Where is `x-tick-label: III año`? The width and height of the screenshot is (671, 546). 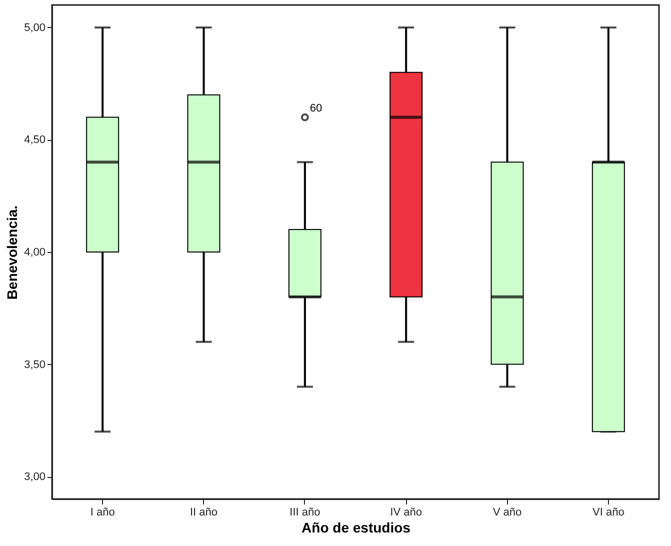
x-tick-label: III año is located at coordinates (305, 512).